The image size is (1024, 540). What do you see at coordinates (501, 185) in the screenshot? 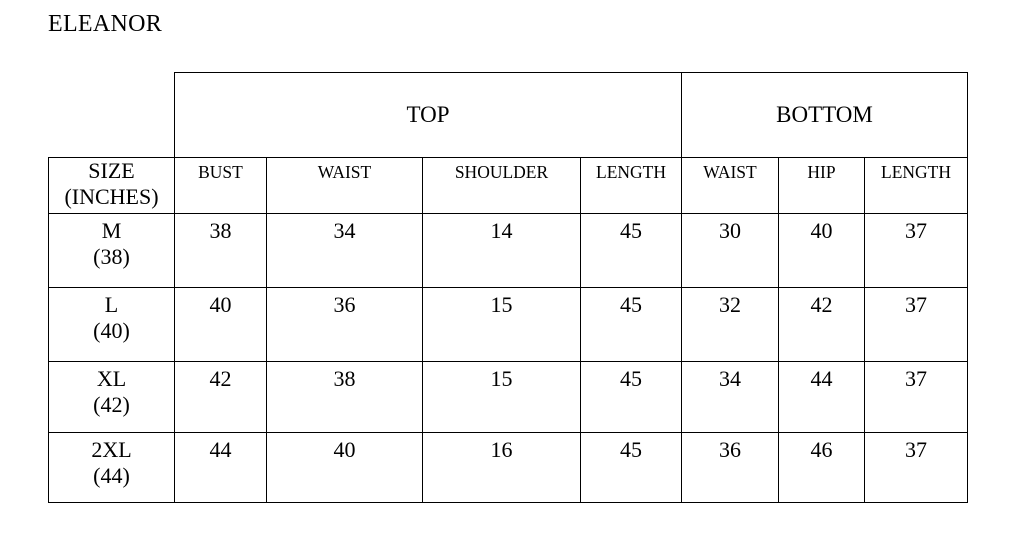
I see `column-header-shoulder: SHOULDER` at bounding box center [501, 185].